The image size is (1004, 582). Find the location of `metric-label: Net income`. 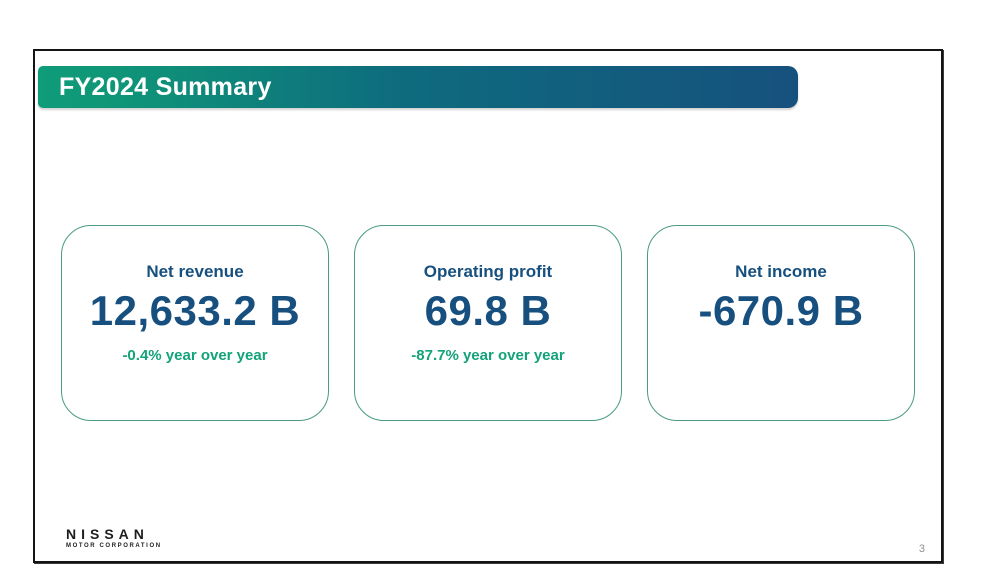

metric-label: Net income is located at coordinates (781, 271).